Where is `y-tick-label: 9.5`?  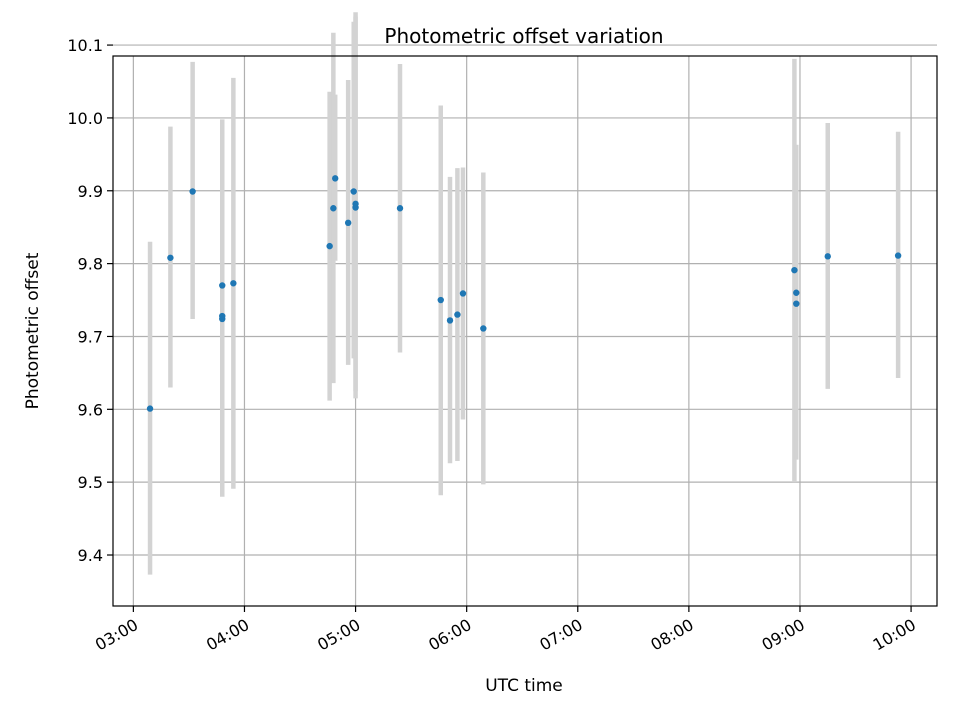
y-tick-label: 9.5 is located at coordinates (90, 482).